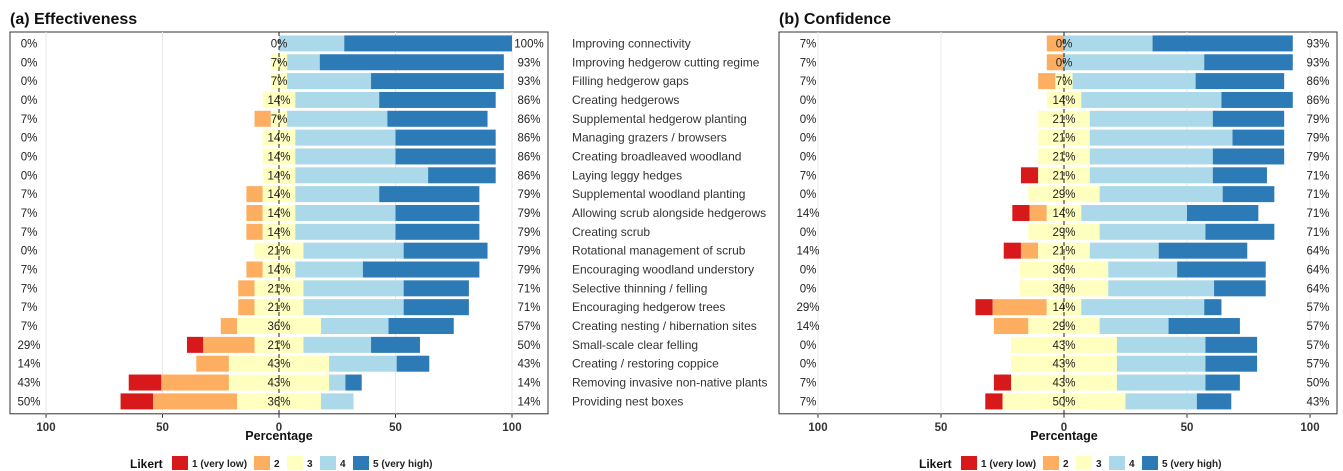 This screenshot has height=471, width=1343. Describe the element at coordinates (278, 436) in the screenshot. I see `x-axis-label-effectiveness: Percentage` at that location.